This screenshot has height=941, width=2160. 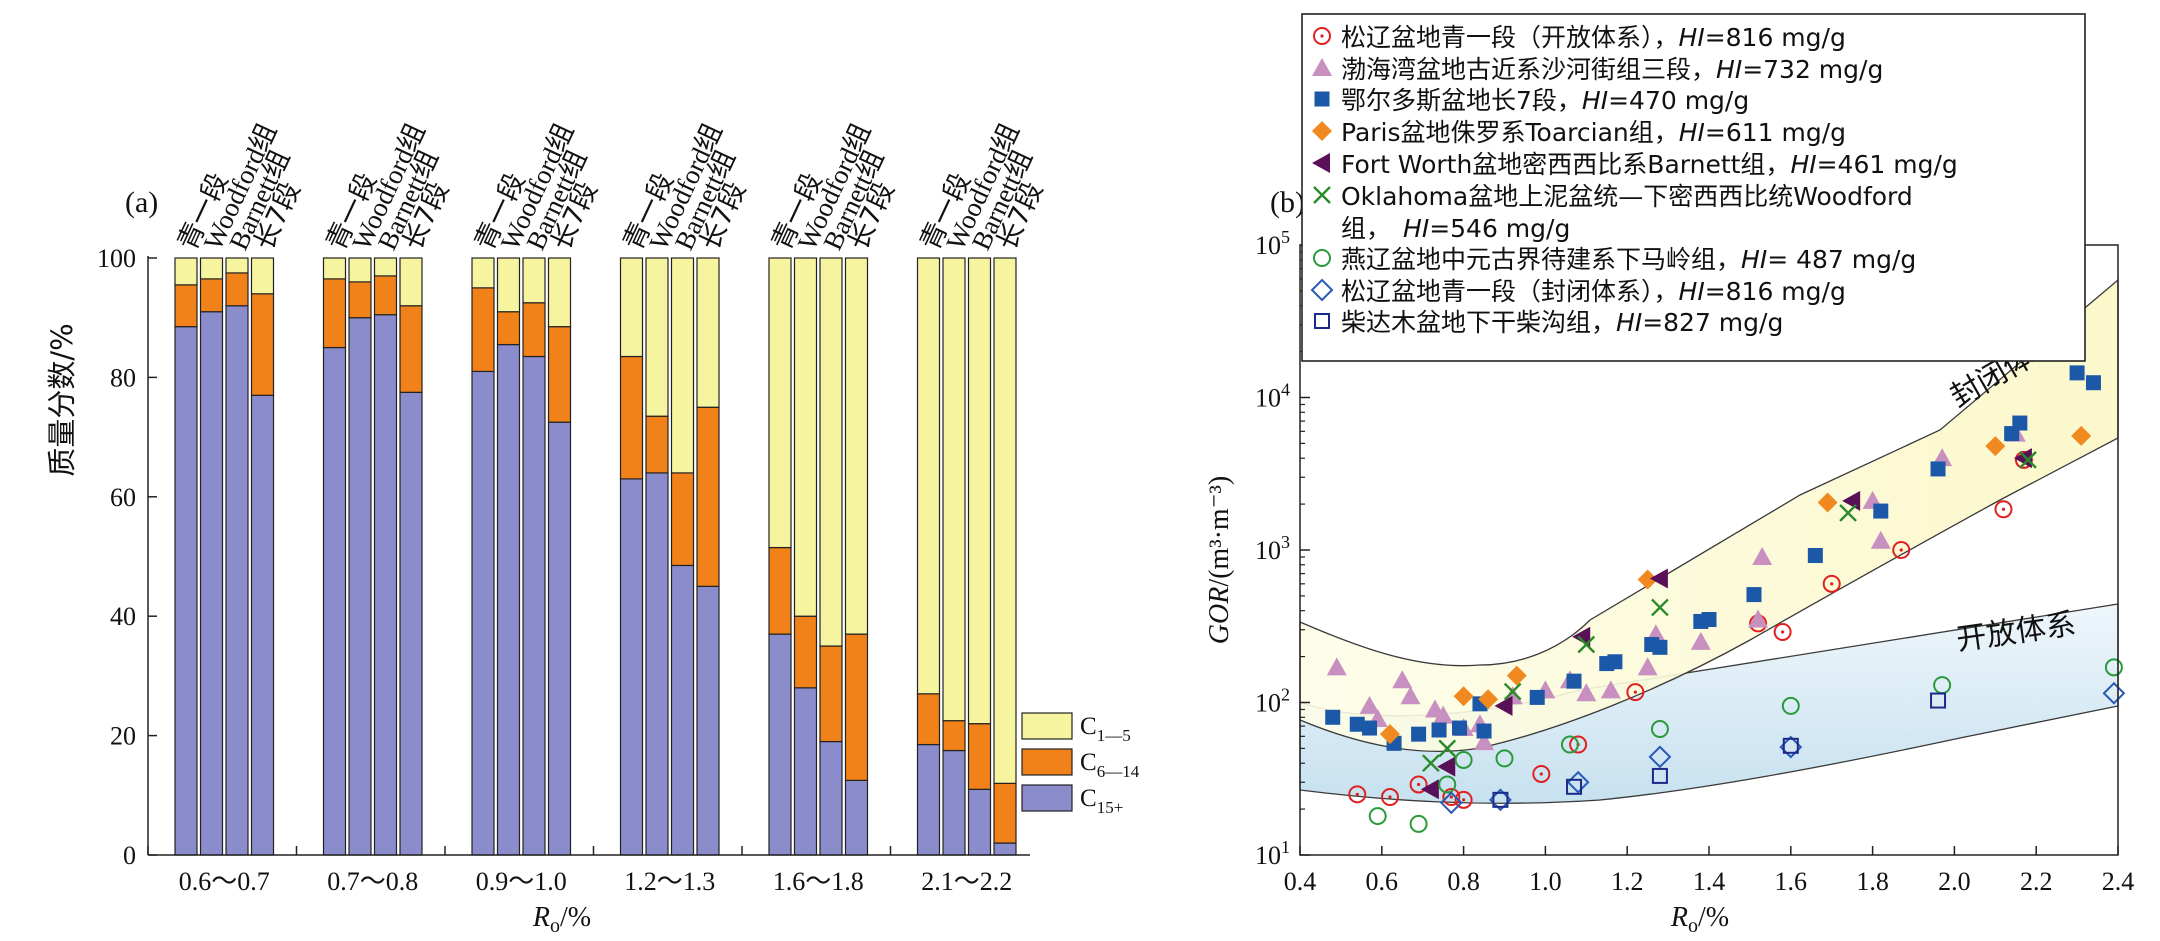 What do you see at coordinates (123, 497) in the screenshot?
I see `bar-y-tick-label: 60` at bounding box center [123, 497].